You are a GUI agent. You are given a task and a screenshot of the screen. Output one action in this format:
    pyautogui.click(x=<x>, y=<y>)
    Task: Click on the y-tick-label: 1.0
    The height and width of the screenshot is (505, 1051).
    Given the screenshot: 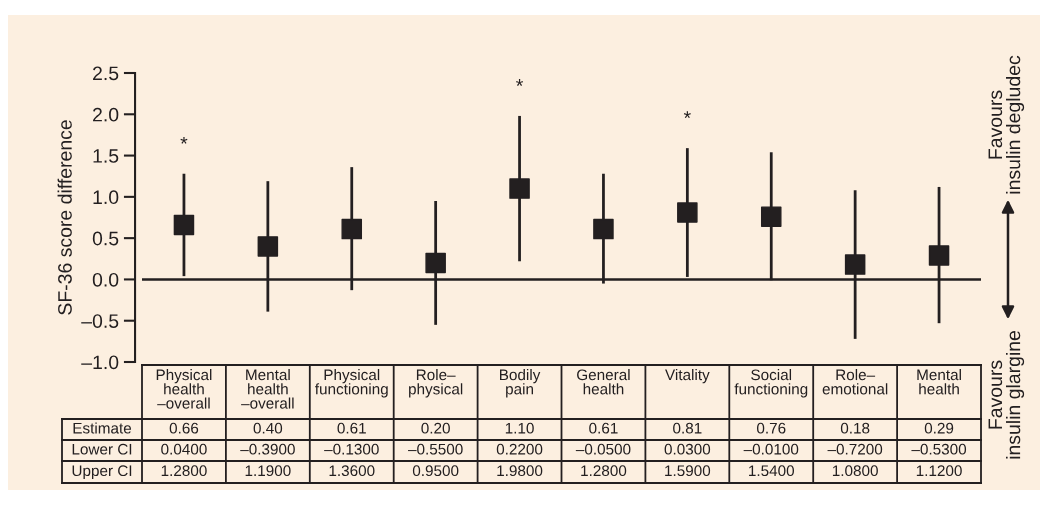 What is the action you would take?
    pyautogui.click(x=106, y=197)
    